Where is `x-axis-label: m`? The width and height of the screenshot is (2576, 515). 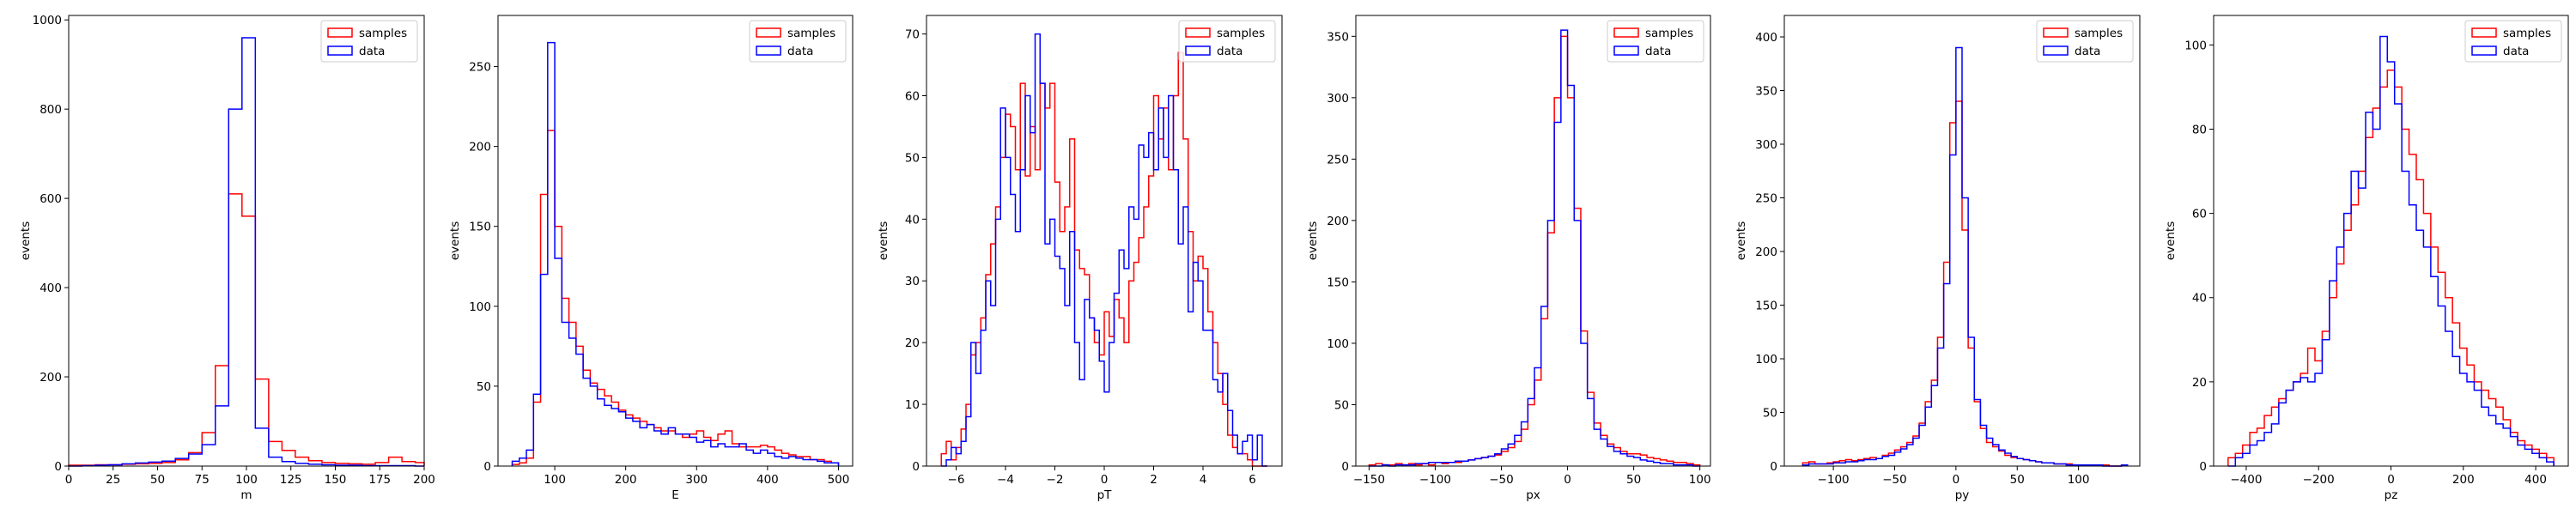
x-axis-label: m is located at coordinates (246, 495).